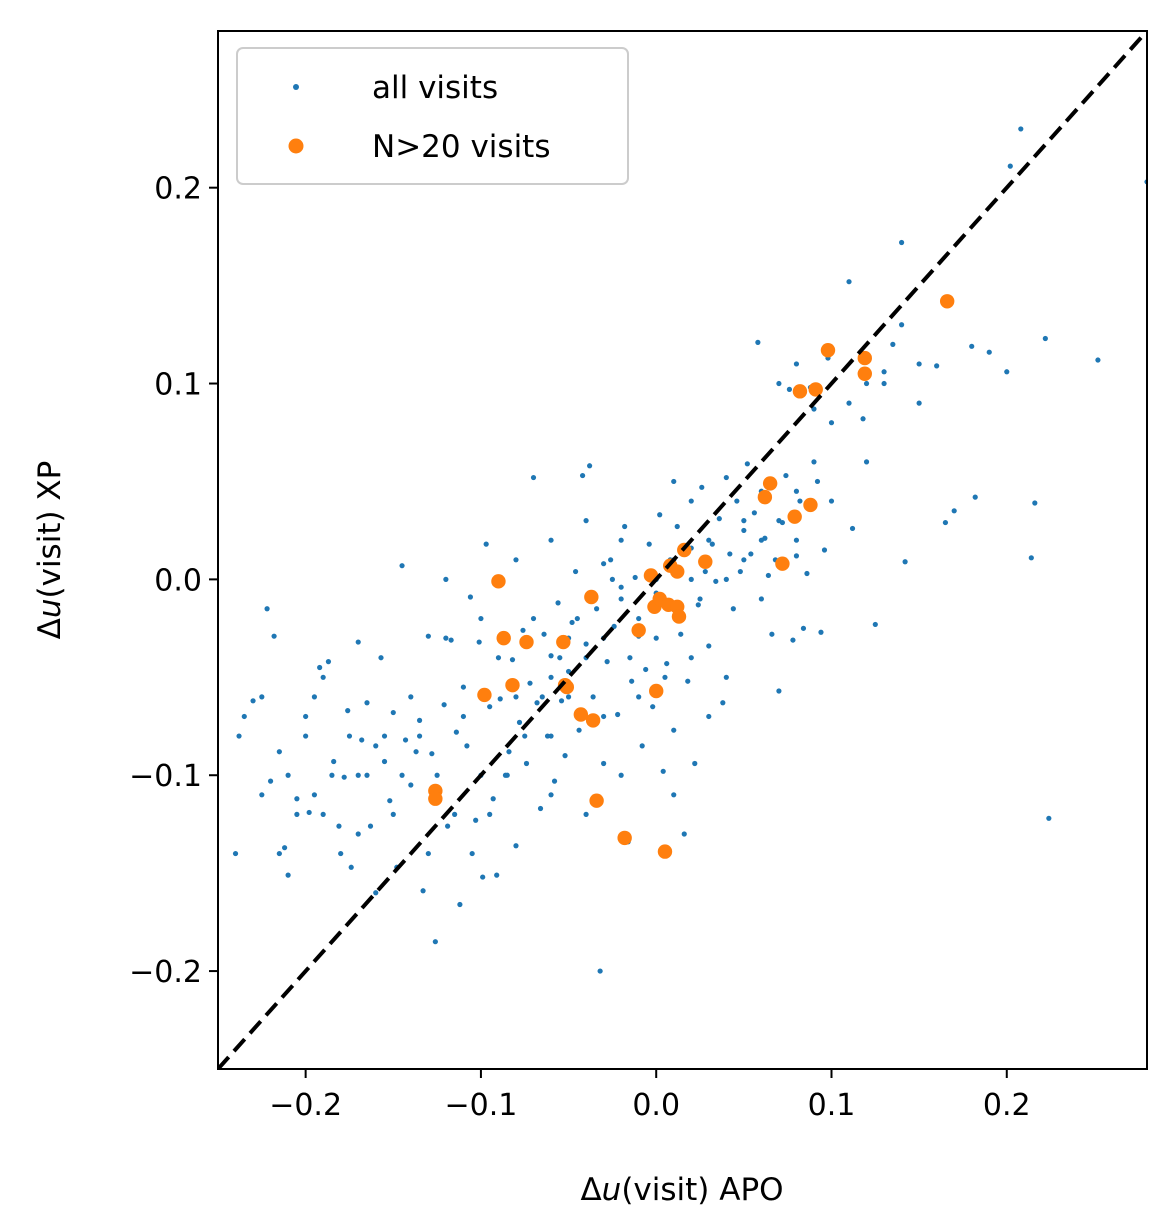 The height and width of the screenshot is (1230, 1176). I want to click on legend: all visits N>20 visits, so click(432, 116).